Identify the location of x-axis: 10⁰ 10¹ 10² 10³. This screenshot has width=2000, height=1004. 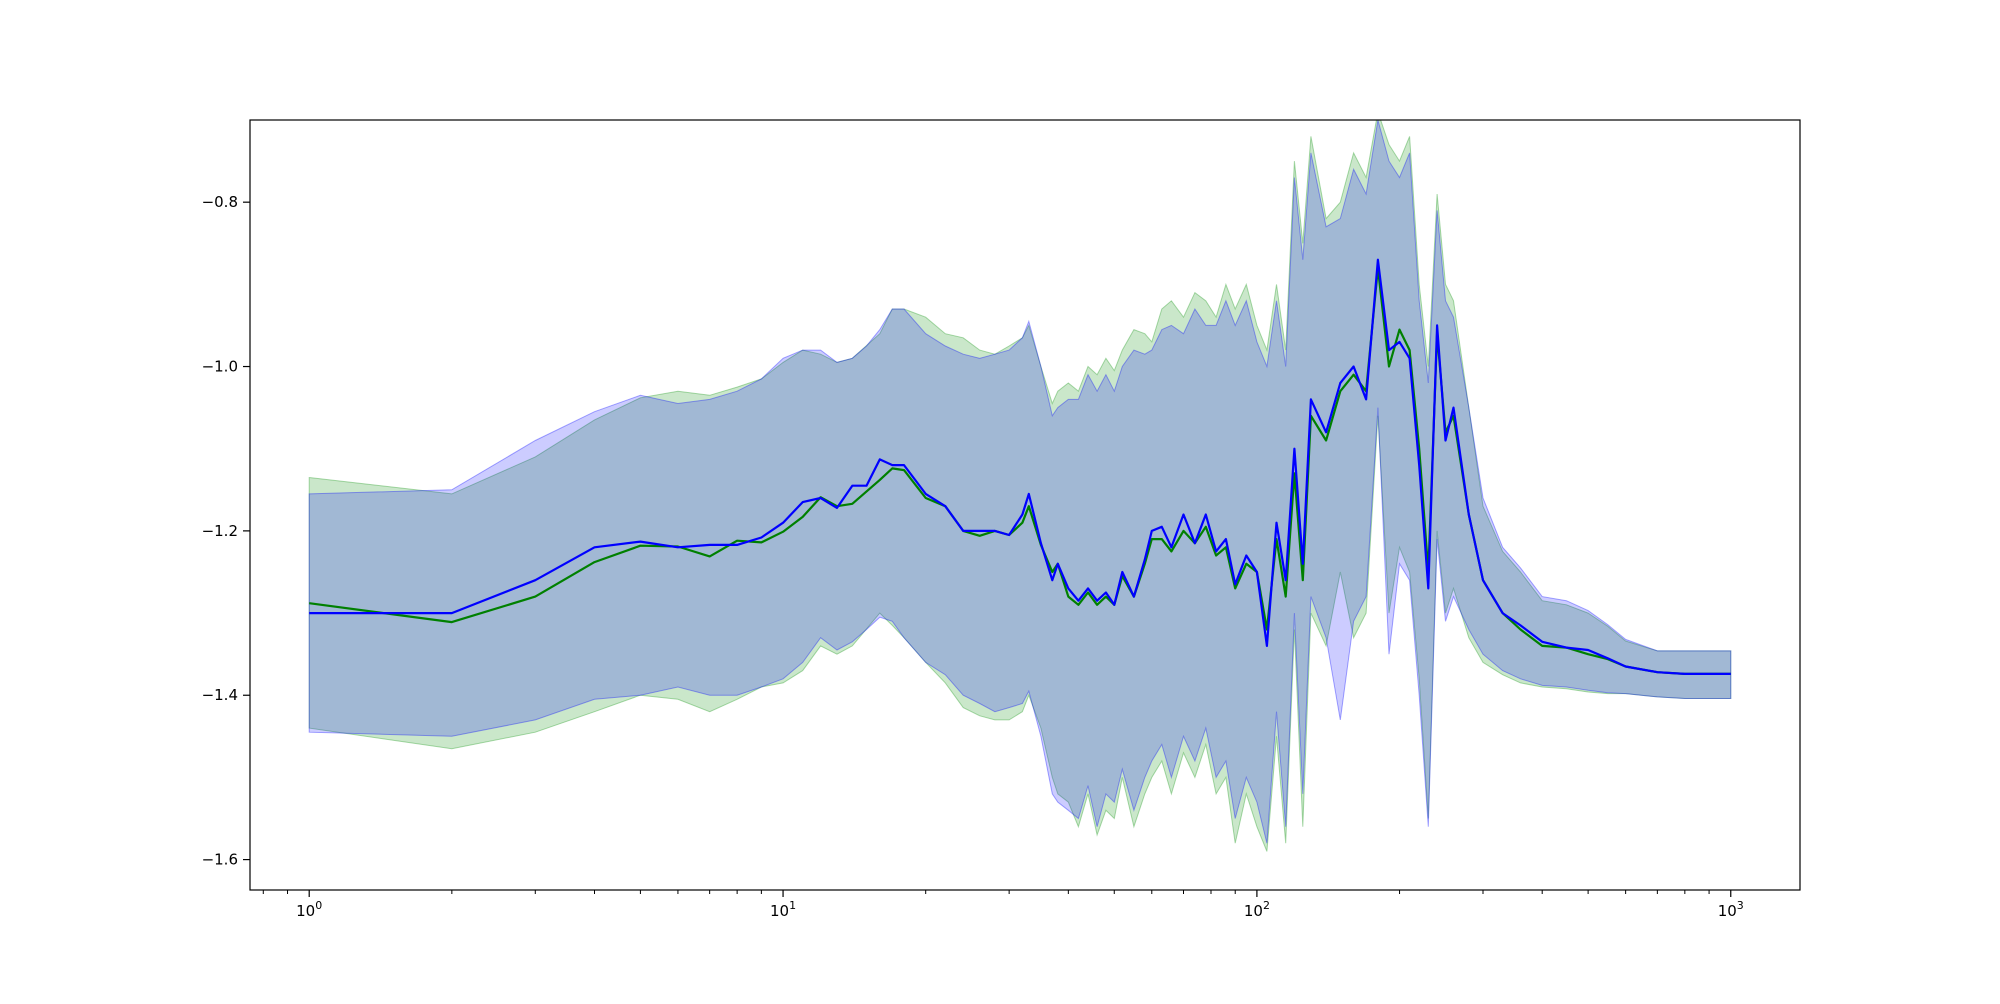
(1003, 905).